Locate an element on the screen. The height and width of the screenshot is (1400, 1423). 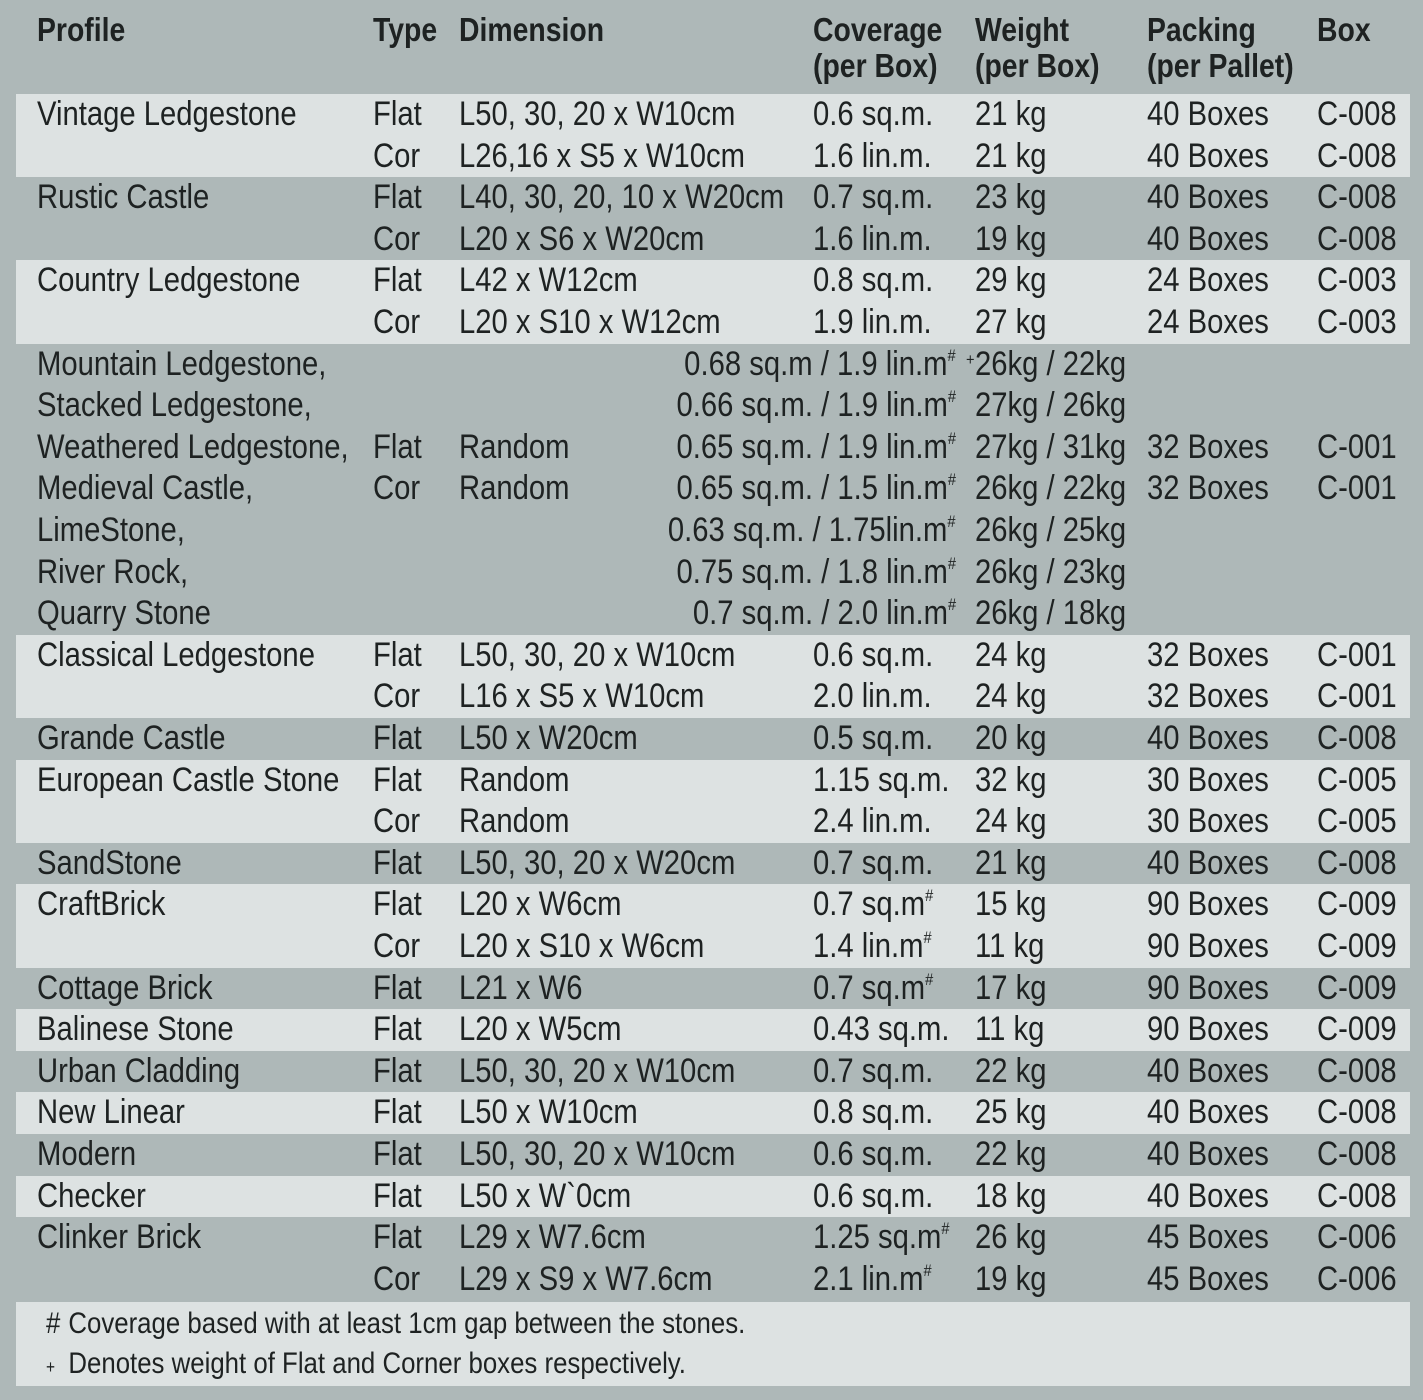
cell-dimension: L50 x W`0cm is located at coordinates (545, 1195).